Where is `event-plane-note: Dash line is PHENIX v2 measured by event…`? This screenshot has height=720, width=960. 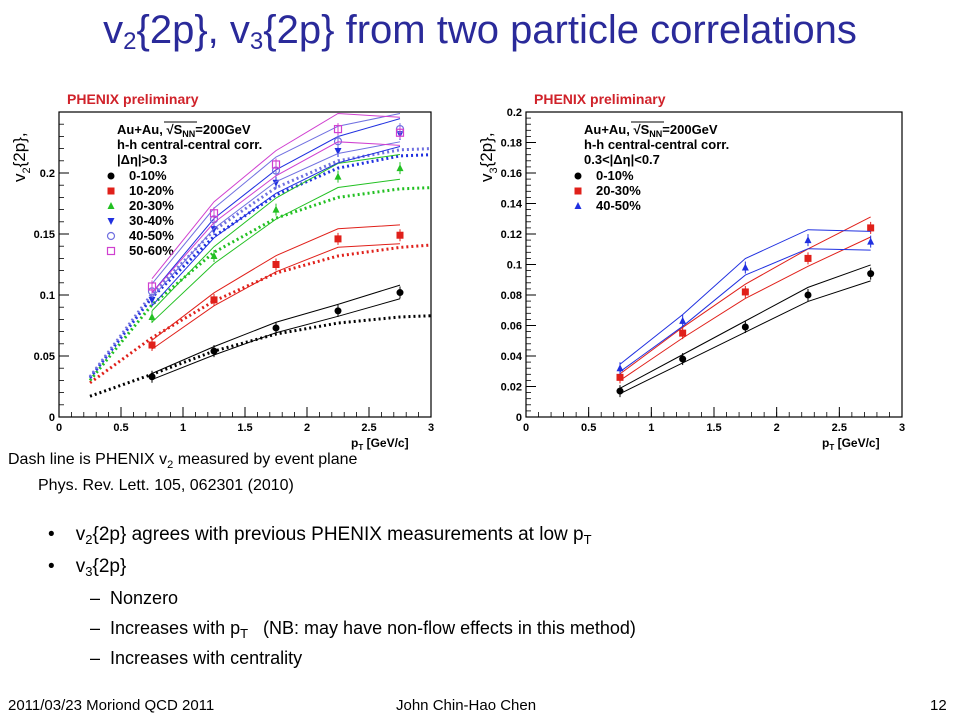
event-plane-note: Dash line is PHENIX v2 measured by event… is located at coordinates (182, 461).